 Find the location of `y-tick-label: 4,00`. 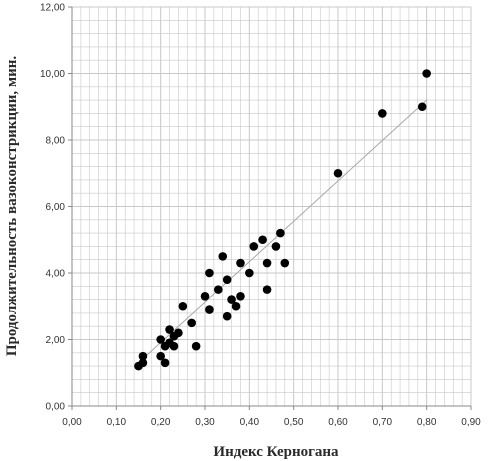

y-tick-label: 4,00 is located at coordinates (56, 274).